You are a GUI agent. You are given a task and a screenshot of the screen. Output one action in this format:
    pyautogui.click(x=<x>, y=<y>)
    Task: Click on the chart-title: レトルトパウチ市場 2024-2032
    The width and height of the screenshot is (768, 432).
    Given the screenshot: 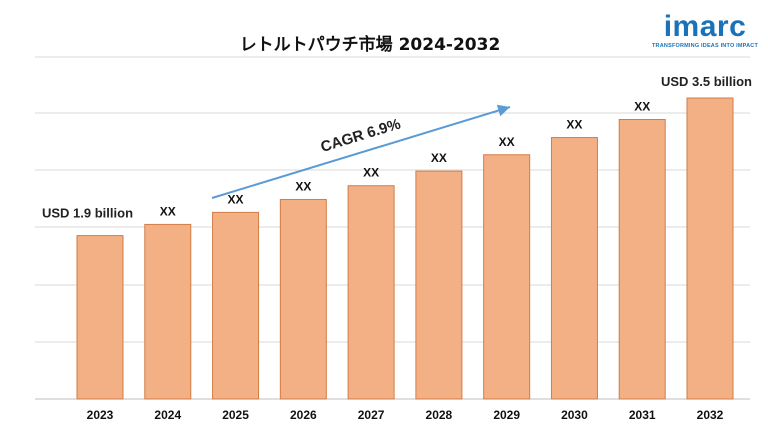 What is the action you would take?
    pyautogui.click(x=370, y=45)
    